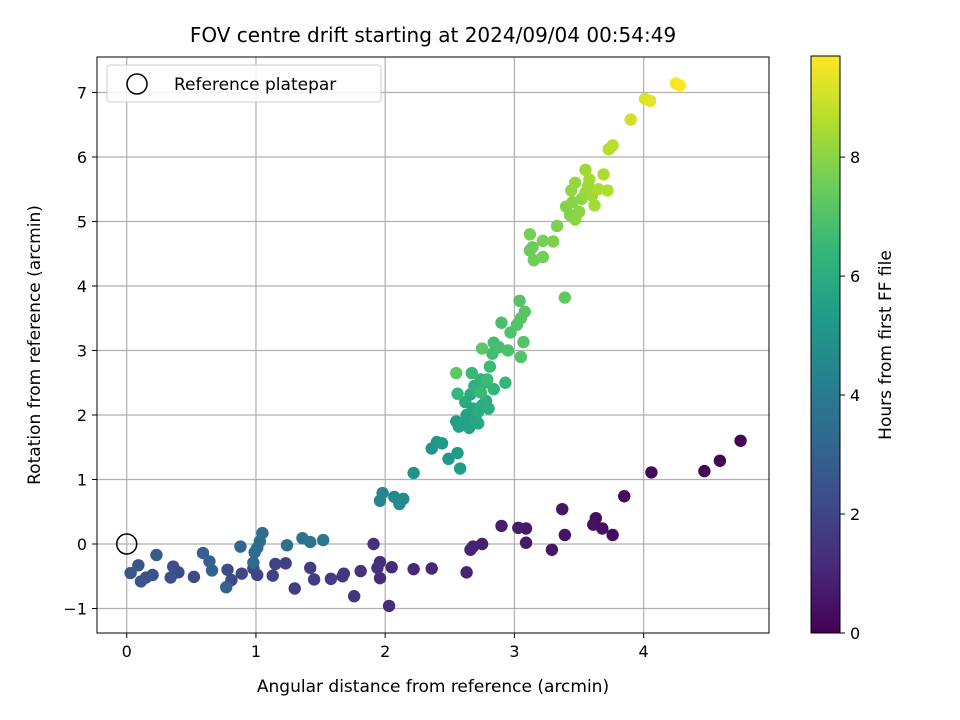 This screenshot has height=720, width=960. Describe the element at coordinates (825, 344) in the screenshot. I see `colorbar` at that location.